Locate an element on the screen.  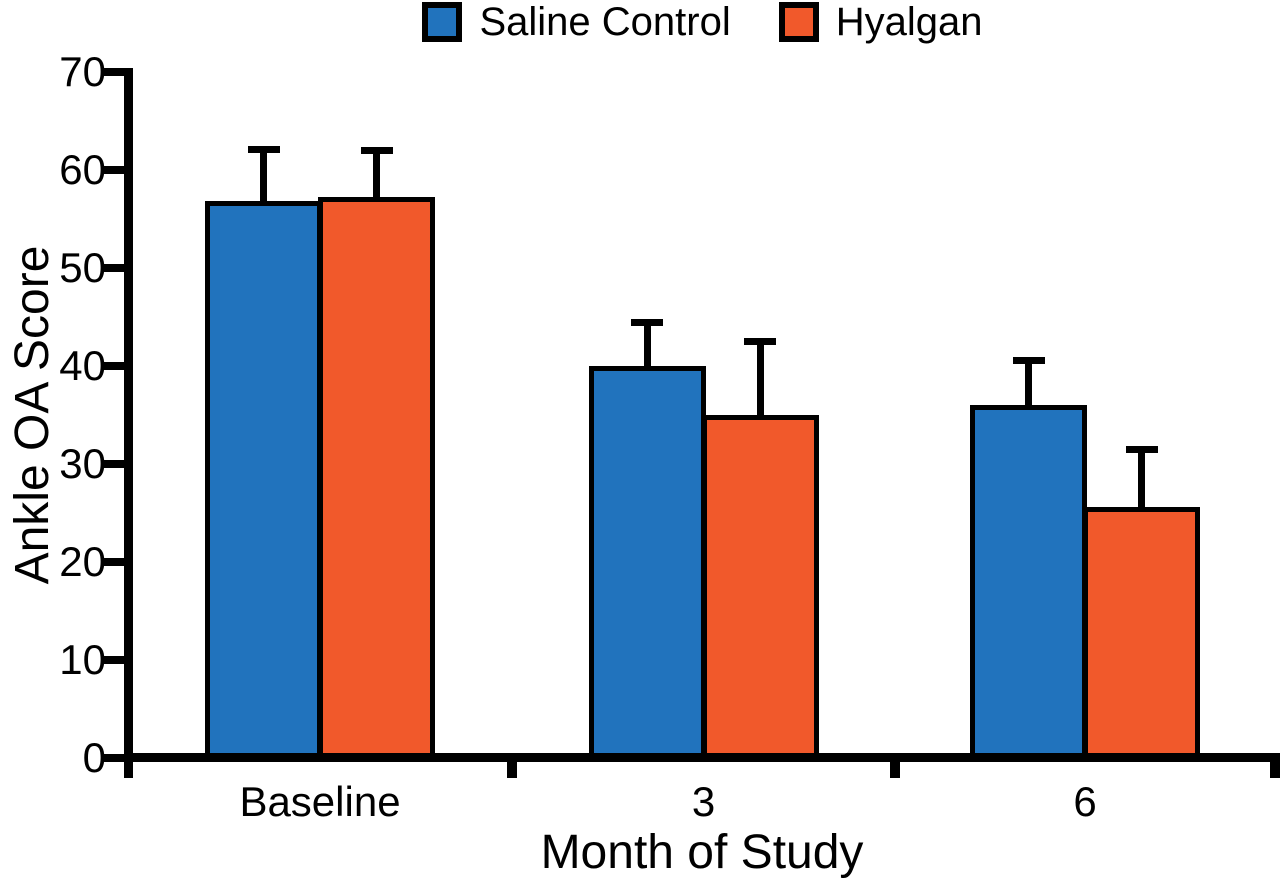
y-tick-label: 0 is located at coordinates (94, 757).